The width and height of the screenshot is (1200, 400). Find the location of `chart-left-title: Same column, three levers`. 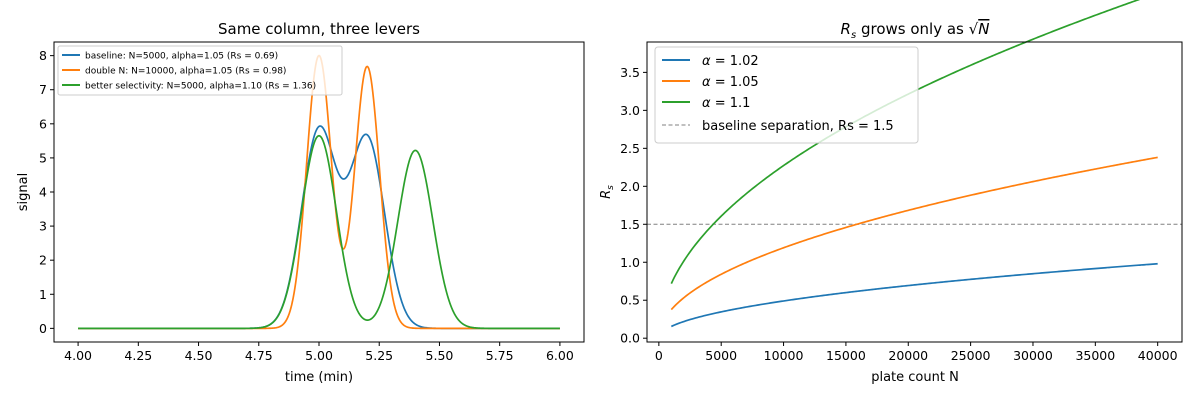

chart-left-title: Same column, three levers is located at coordinates (319, 29).